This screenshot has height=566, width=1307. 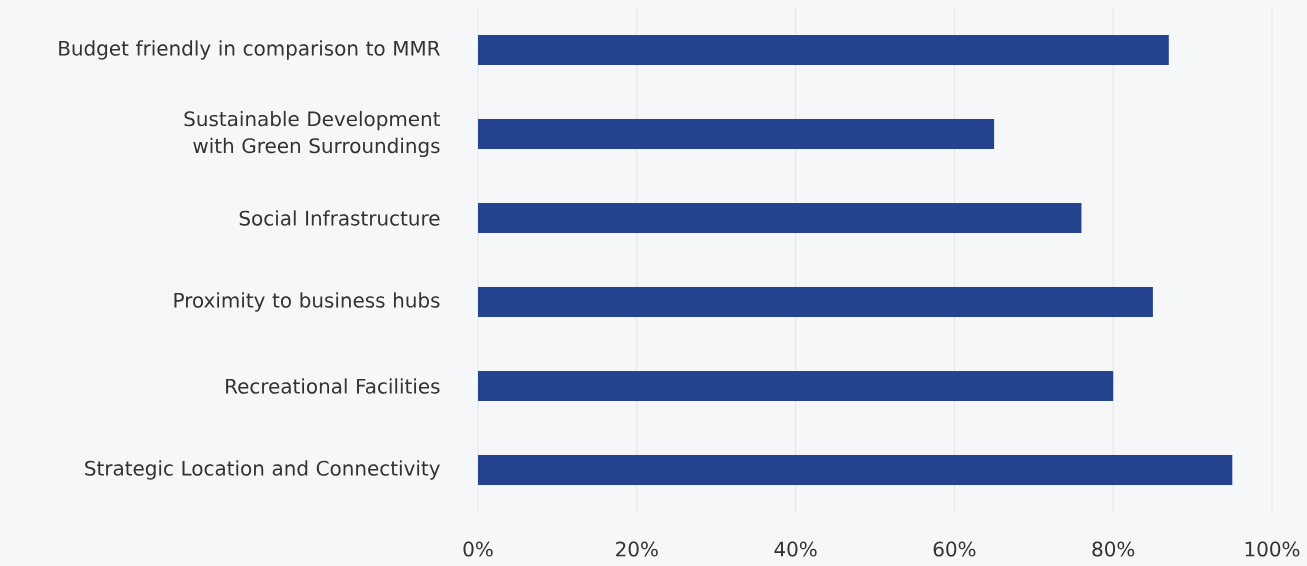 What do you see at coordinates (637, 549) in the screenshot?
I see `x-tick-label: 20%` at bounding box center [637, 549].